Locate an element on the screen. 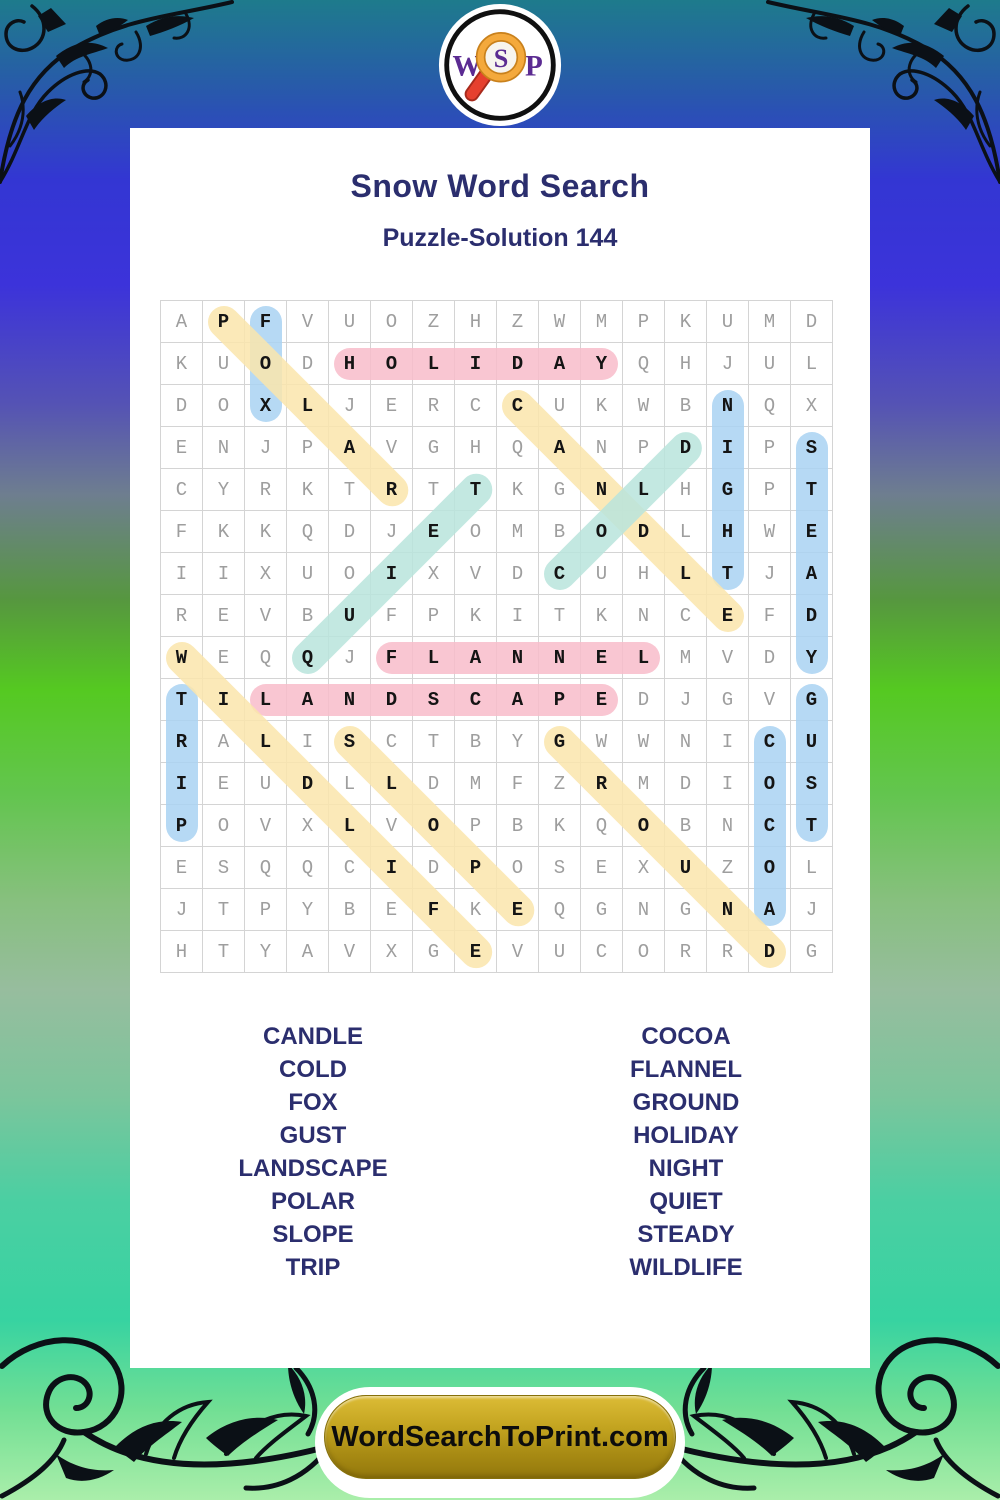 The height and width of the screenshot is (1500, 1000). word-list-item: SLOPE is located at coordinates (313, 1234).